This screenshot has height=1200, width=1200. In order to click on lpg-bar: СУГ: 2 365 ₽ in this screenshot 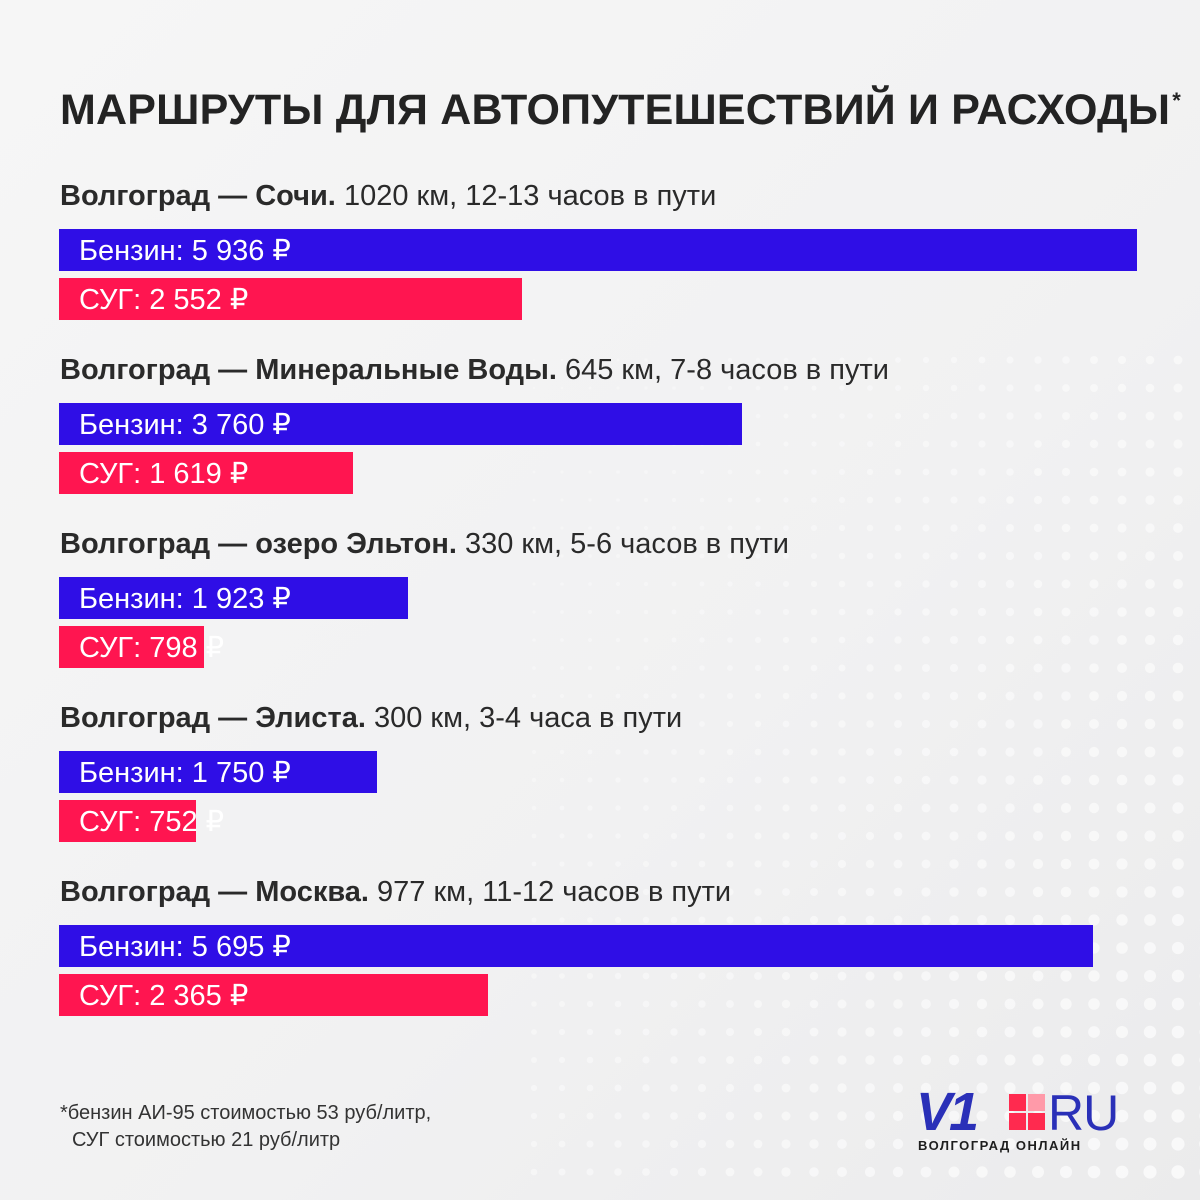, I will do `click(273, 995)`.